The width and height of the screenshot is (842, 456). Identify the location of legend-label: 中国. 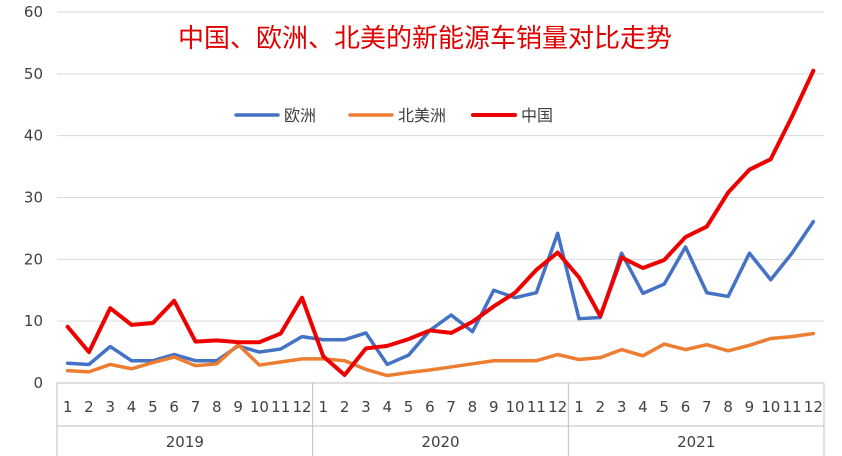
(537, 115).